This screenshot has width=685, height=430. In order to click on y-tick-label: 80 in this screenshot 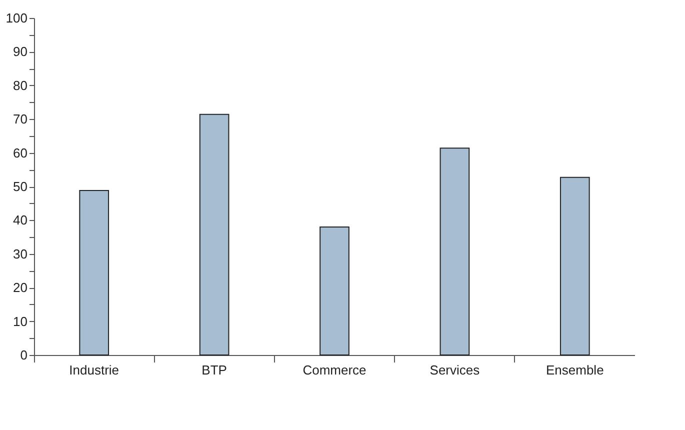, I will do `click(20, 85)`.